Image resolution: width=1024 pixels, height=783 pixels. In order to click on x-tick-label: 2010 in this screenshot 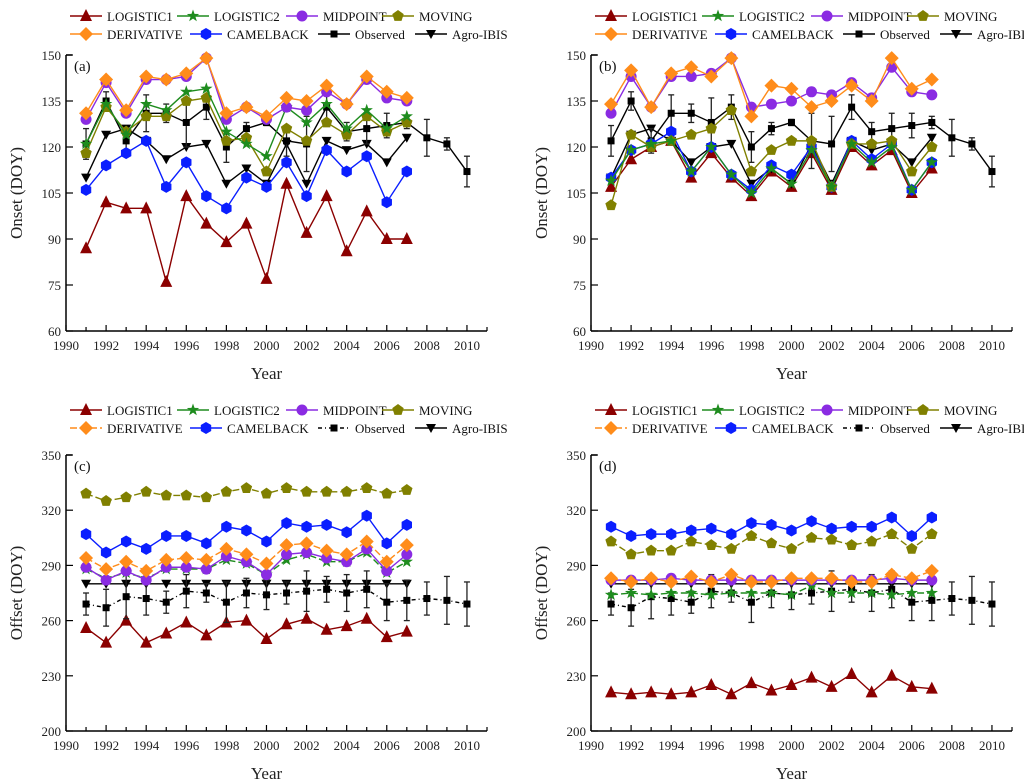, I will do `click(992, 745)`.